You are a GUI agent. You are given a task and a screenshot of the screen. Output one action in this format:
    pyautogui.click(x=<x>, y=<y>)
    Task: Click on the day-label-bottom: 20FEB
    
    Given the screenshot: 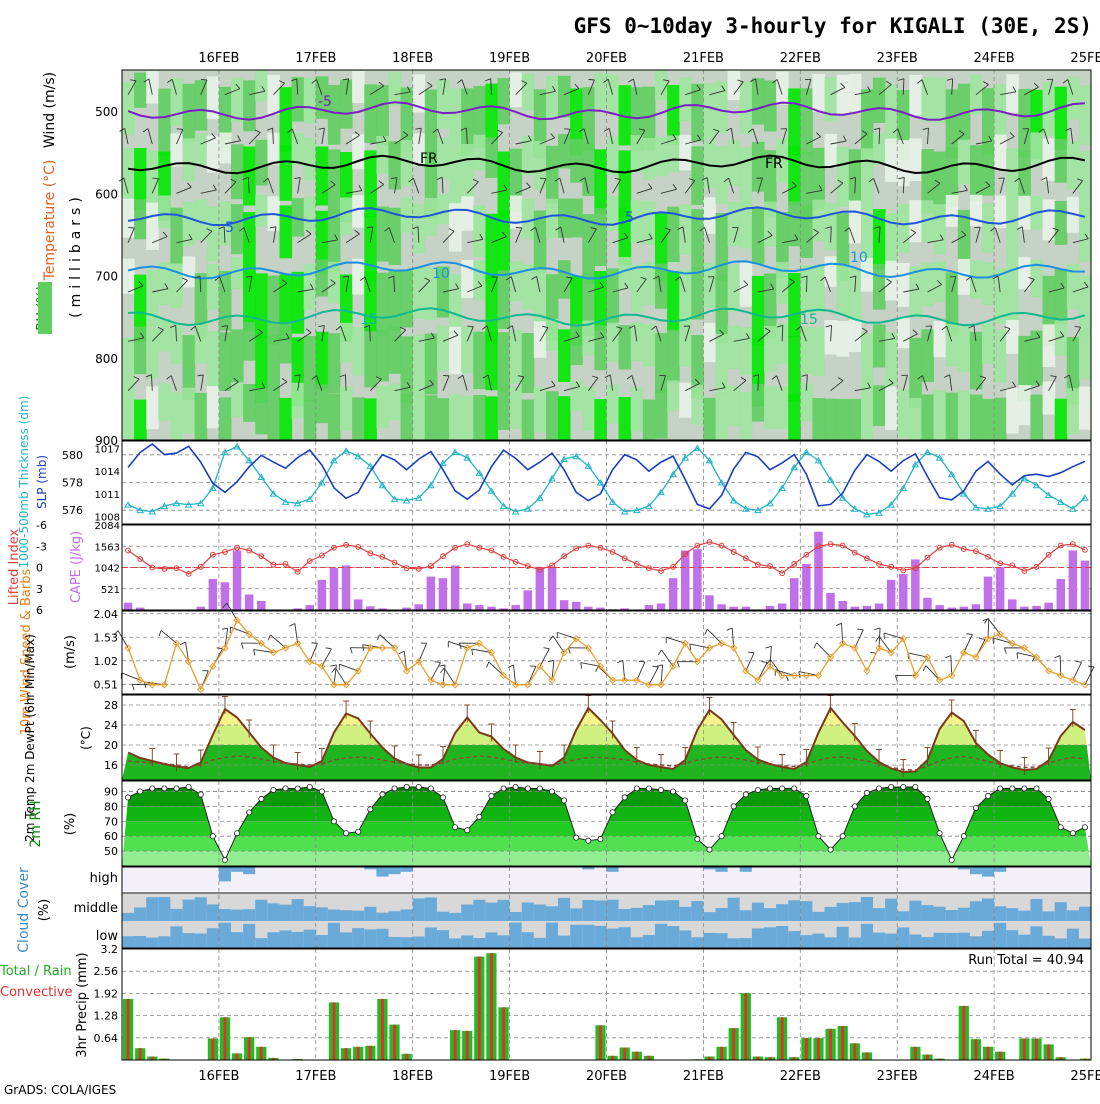 What is the action you would take?
    pyautogui.click(x=606, y=1076)
    